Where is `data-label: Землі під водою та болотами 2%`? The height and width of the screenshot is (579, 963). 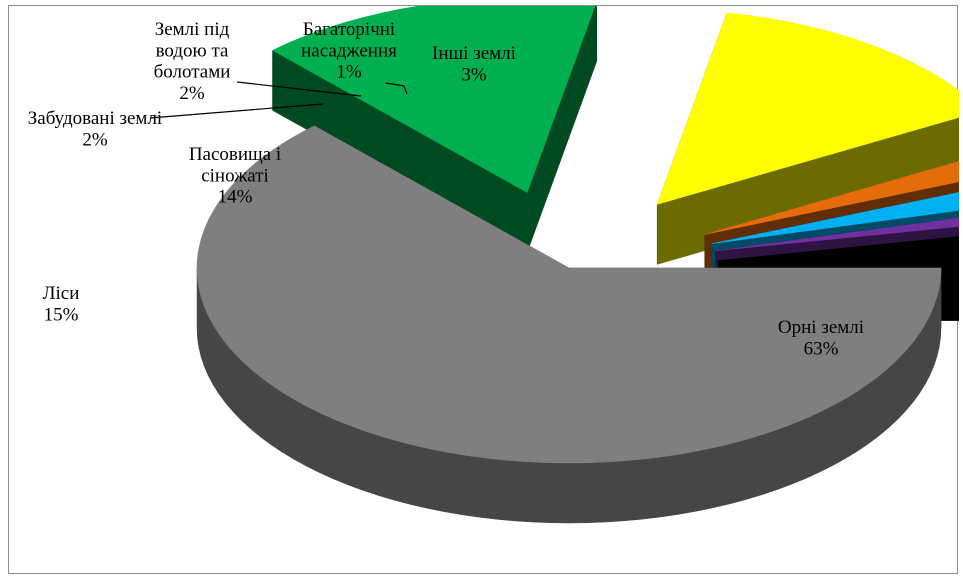 data-label: Землі під водою та болотами 2% is located at coordinates (192, 61).